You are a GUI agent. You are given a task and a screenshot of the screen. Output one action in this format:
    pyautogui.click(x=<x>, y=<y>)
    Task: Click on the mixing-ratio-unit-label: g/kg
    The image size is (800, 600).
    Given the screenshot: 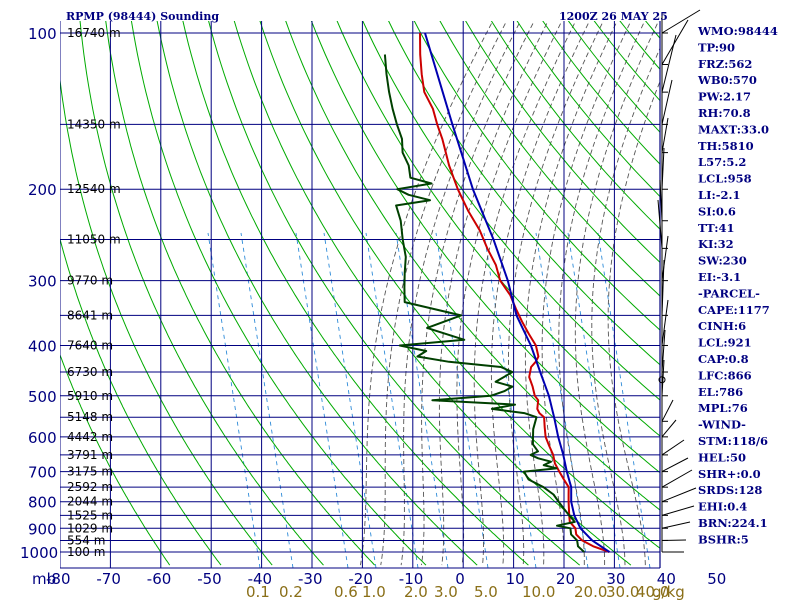 What is the action you would take?
    pyautogui.click(x=668, y=591)
    